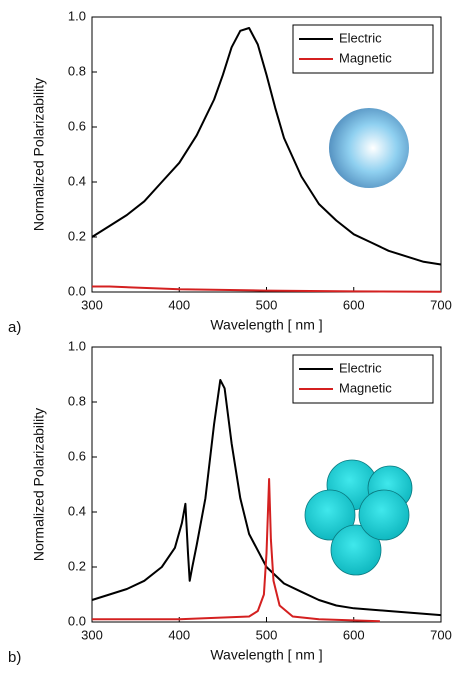  I want to click on panel-label: a), so click(14, 327).